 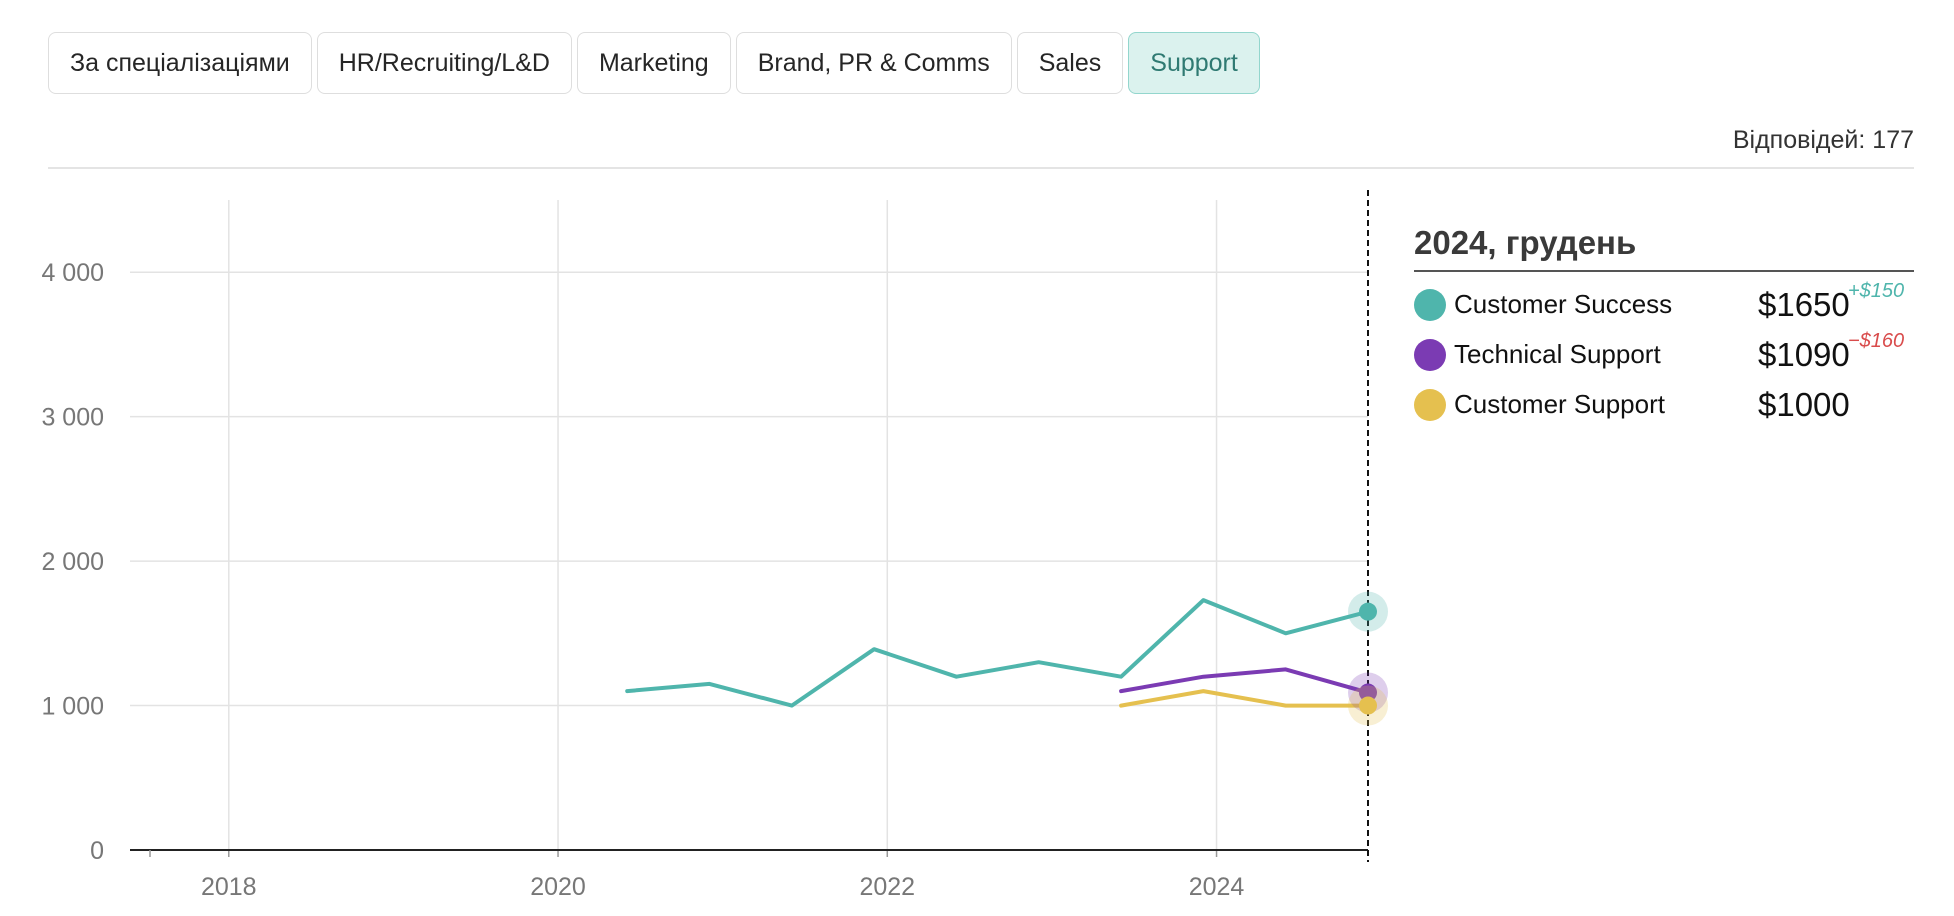 What do you see at coordinates (1823, 140) in the screenshot?
I see `responses-count: Відповідей: 177` at bounding box center [1823, 140].